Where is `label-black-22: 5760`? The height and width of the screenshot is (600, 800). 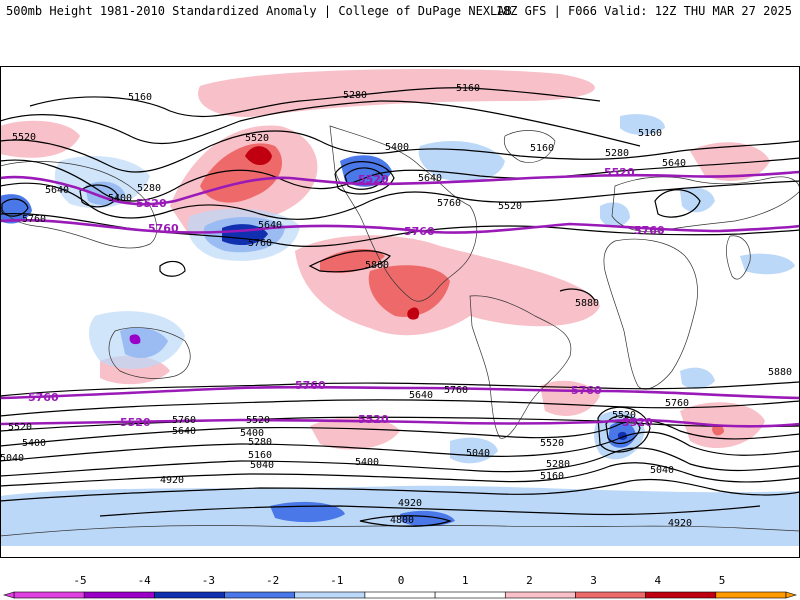
label-black-22: 5760 is located at coordinates (456, 390).